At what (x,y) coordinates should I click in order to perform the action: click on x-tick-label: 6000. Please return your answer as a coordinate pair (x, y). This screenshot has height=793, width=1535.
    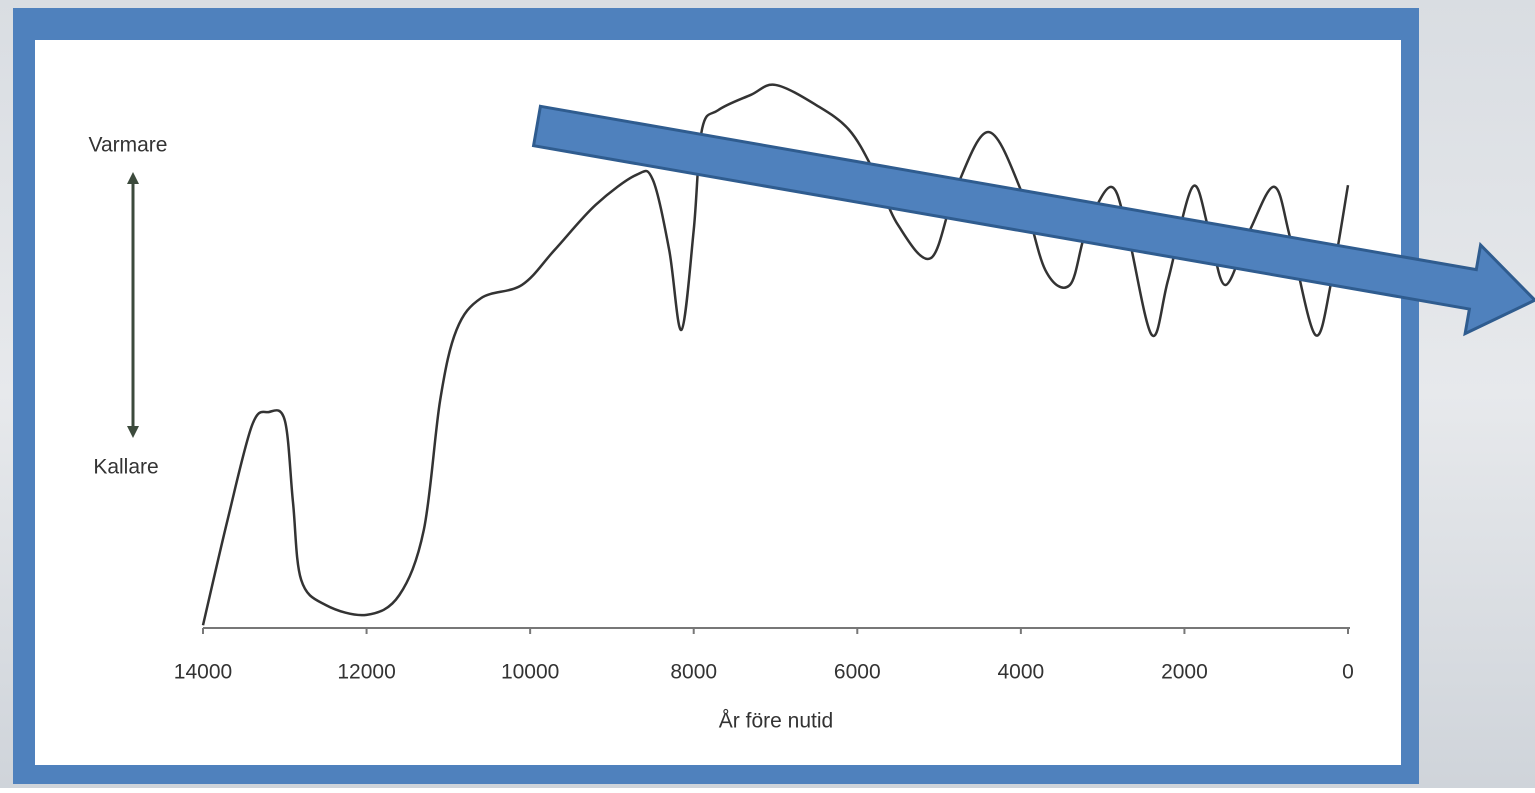
    Looking at the image, I should click on (857, 672).